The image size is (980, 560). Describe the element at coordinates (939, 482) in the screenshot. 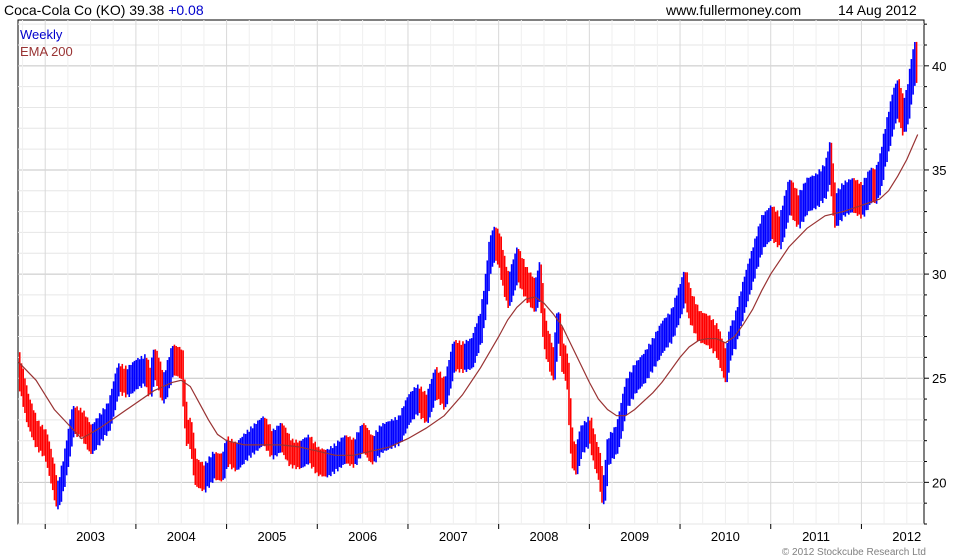

I see `y-tick-label: 20` at that location.